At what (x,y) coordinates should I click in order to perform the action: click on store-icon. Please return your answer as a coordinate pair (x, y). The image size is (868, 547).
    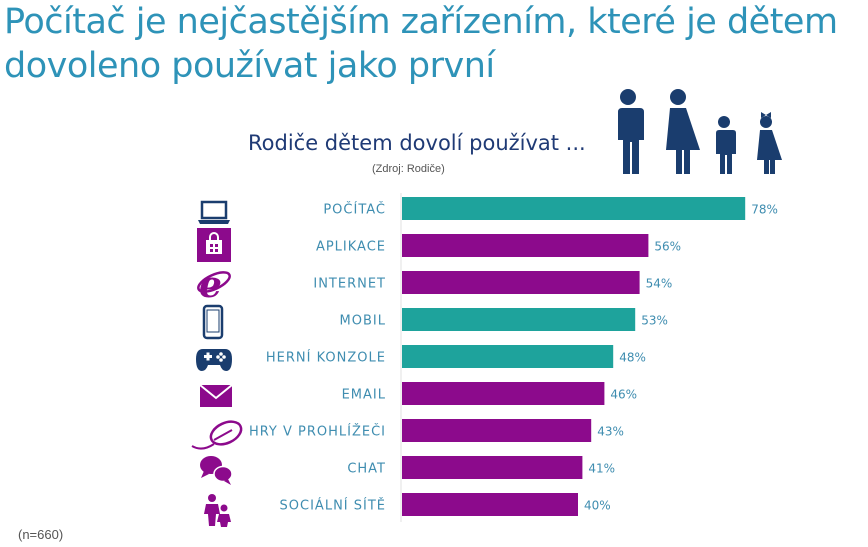
    Looking at the image, I should click on (214, 247).